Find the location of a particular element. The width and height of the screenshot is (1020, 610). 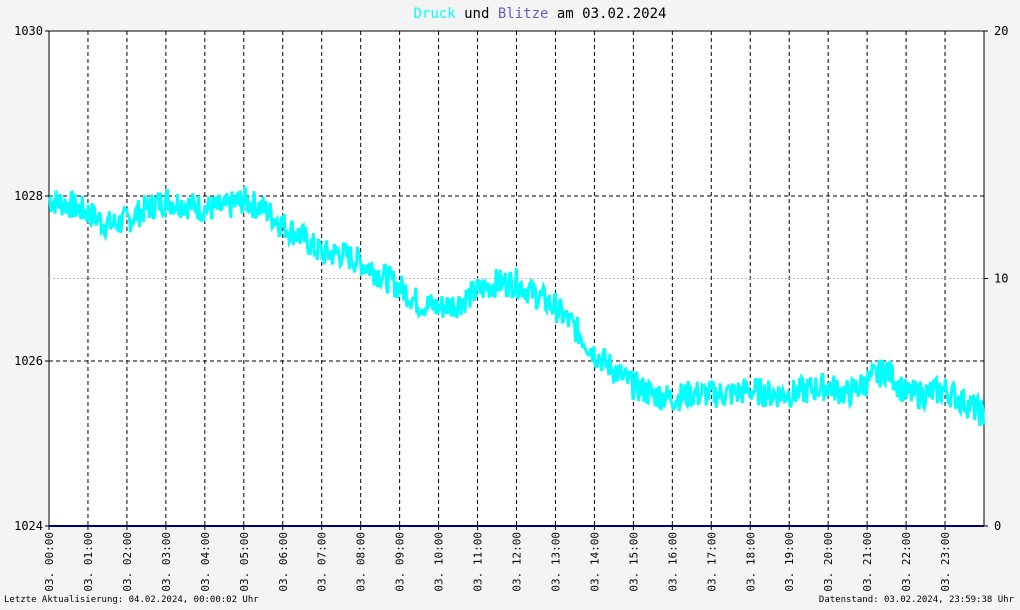

x-tick-label: 03. 05:00 is located at coordinates (244, 562).